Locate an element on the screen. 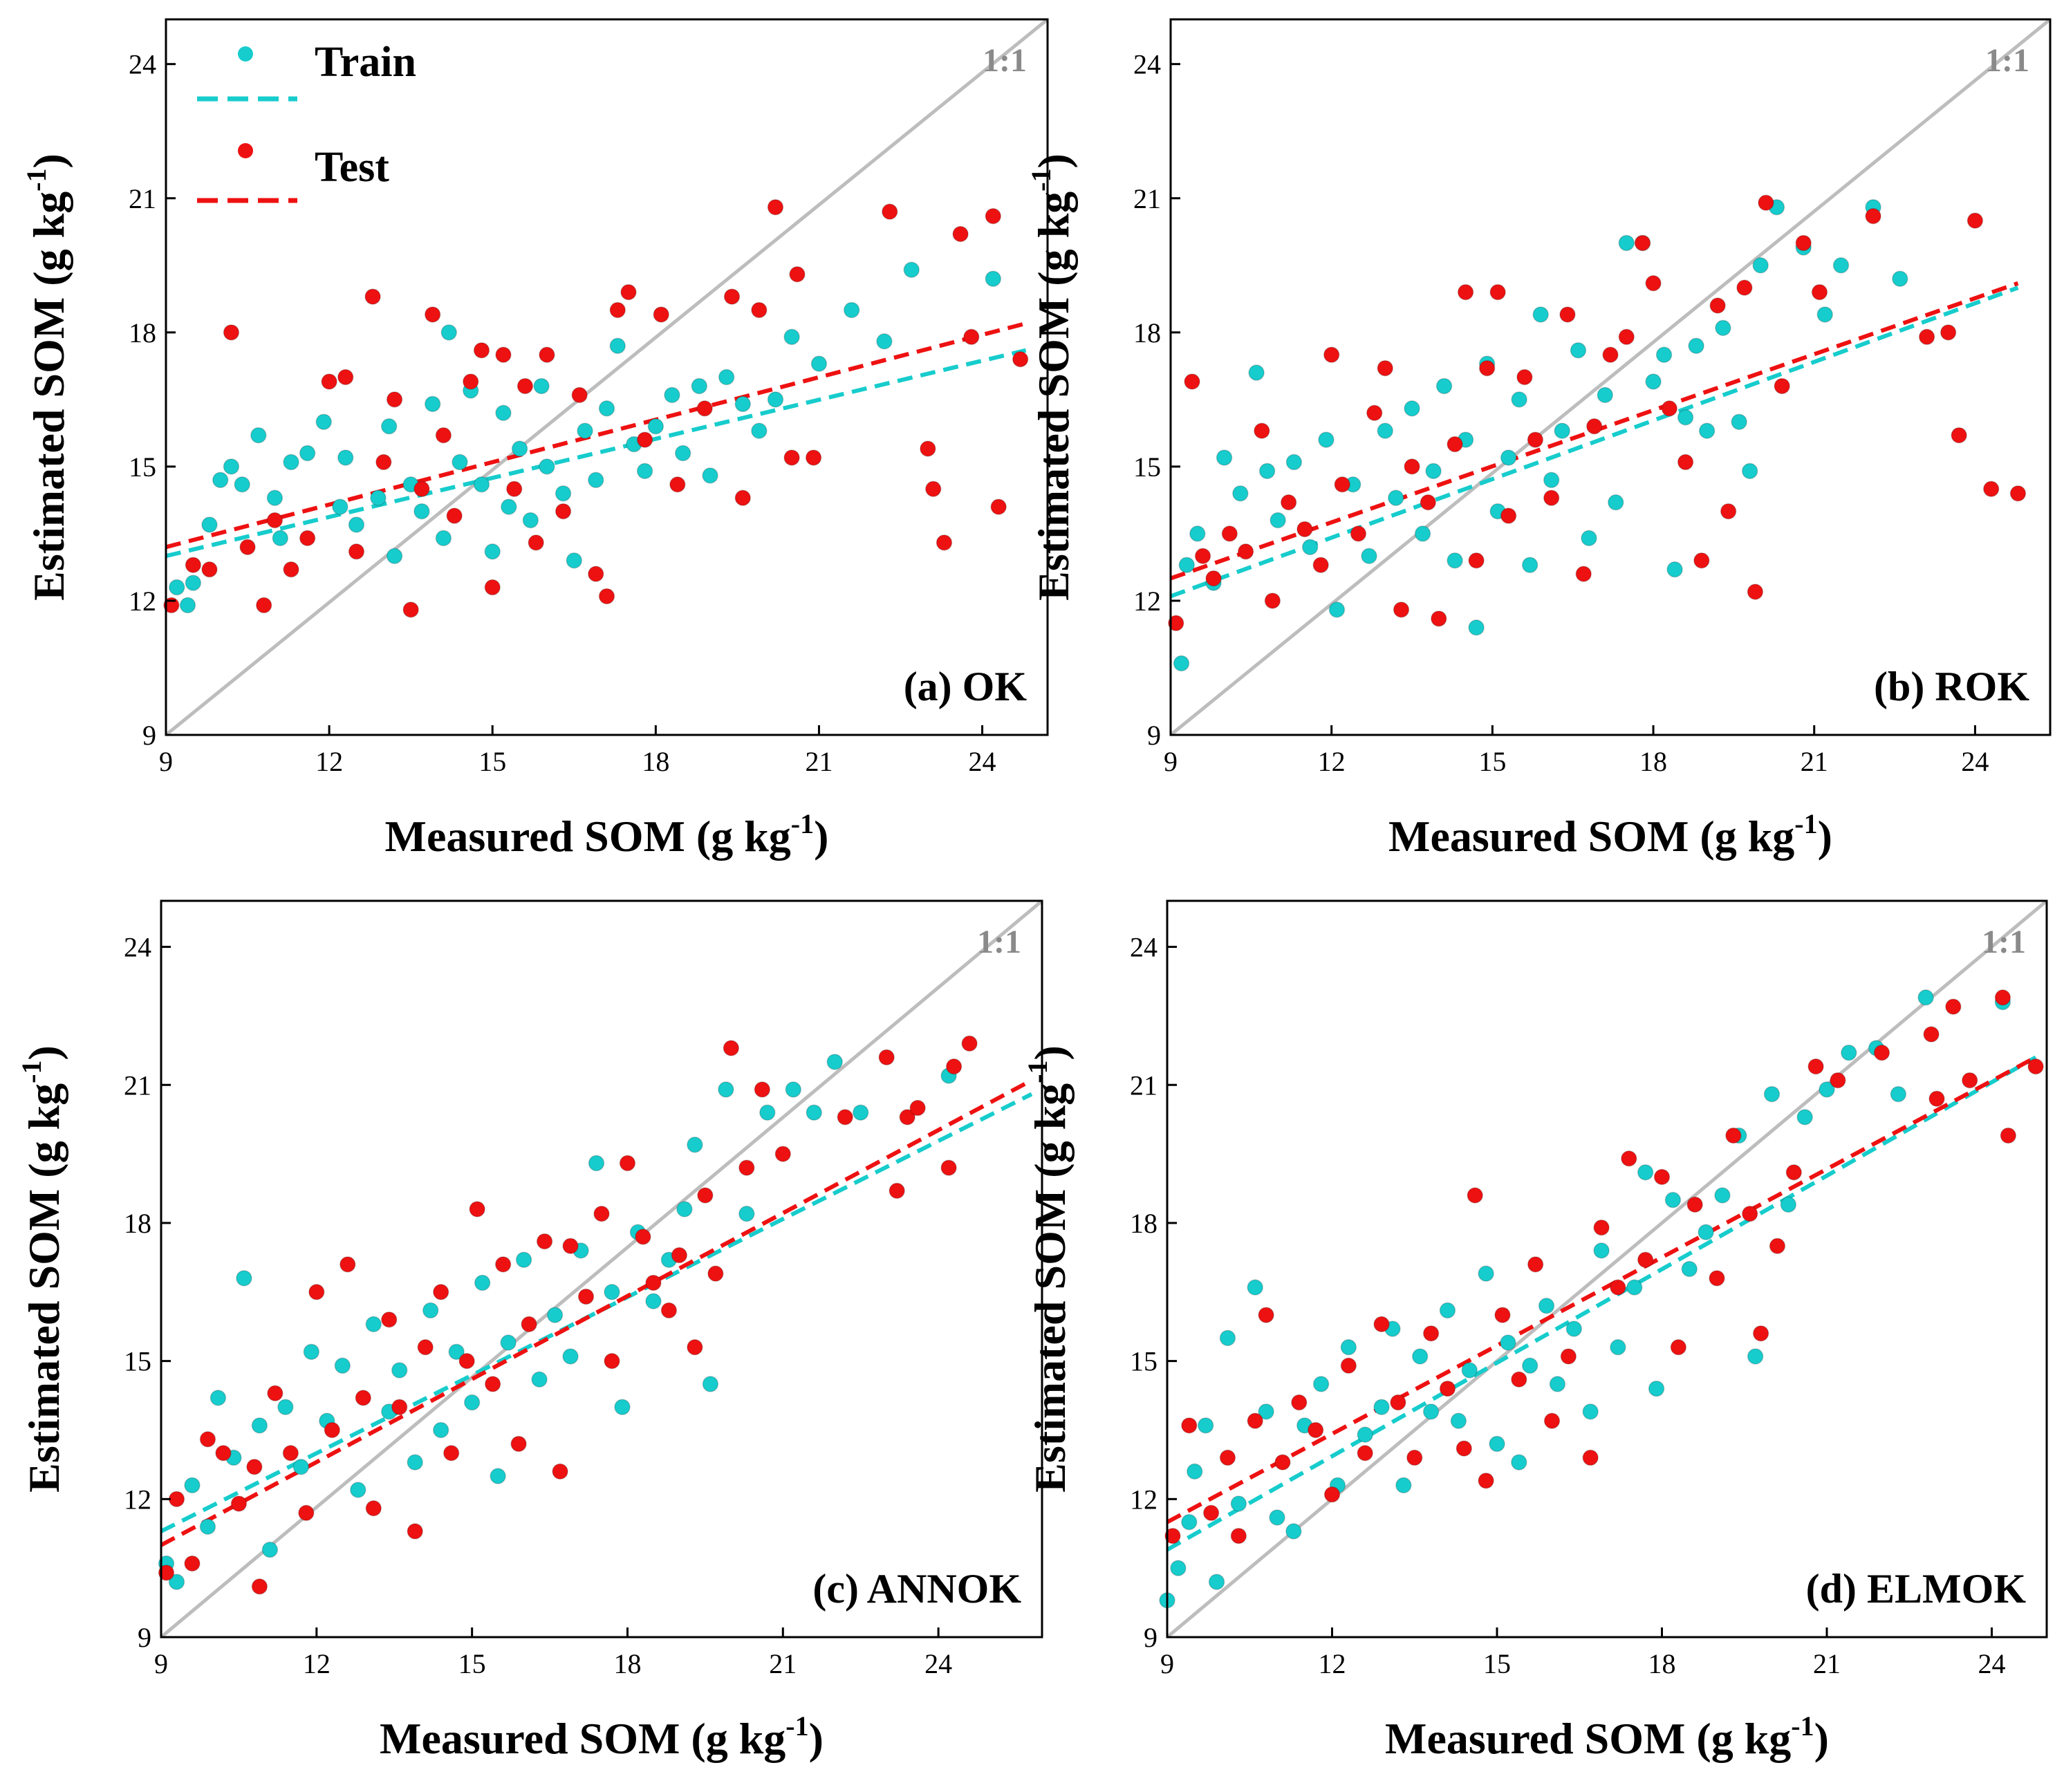 The image size is (2064, 1792). x-axis-label-end: ) is located at coordinates (816, 1738).